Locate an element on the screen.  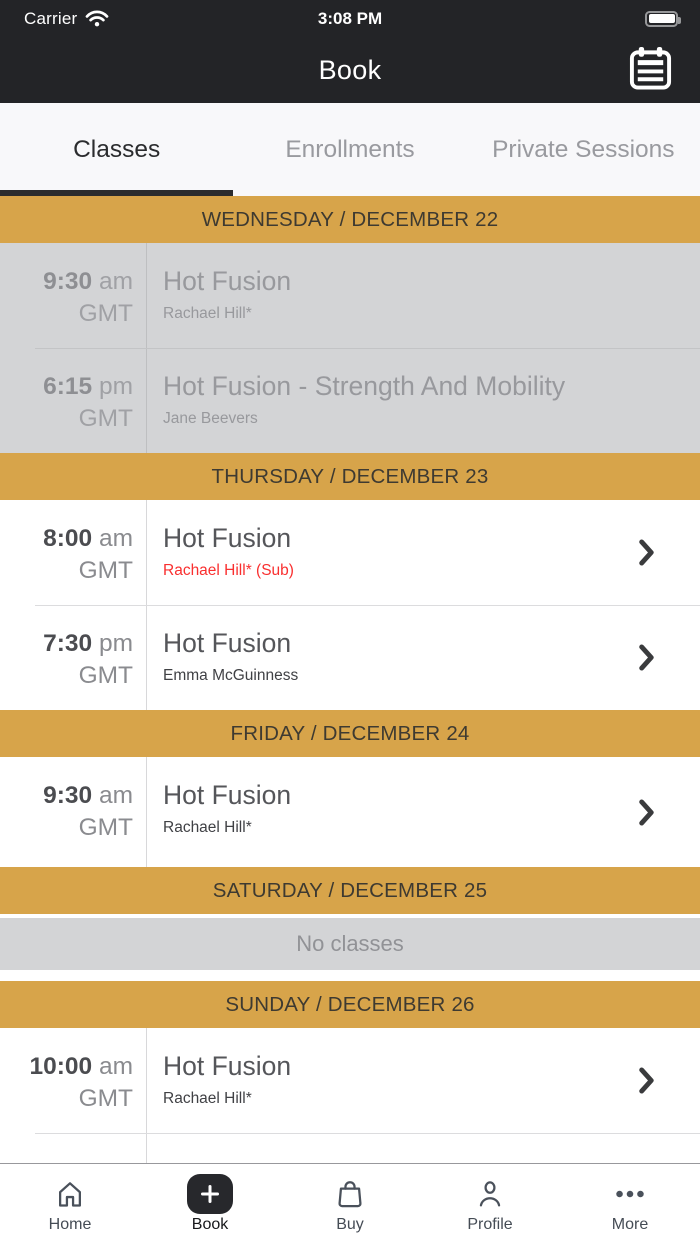
class-row: 10:00 am GMT Hot Fusion Rachael Hill* is located at coordinates (350, 1080).